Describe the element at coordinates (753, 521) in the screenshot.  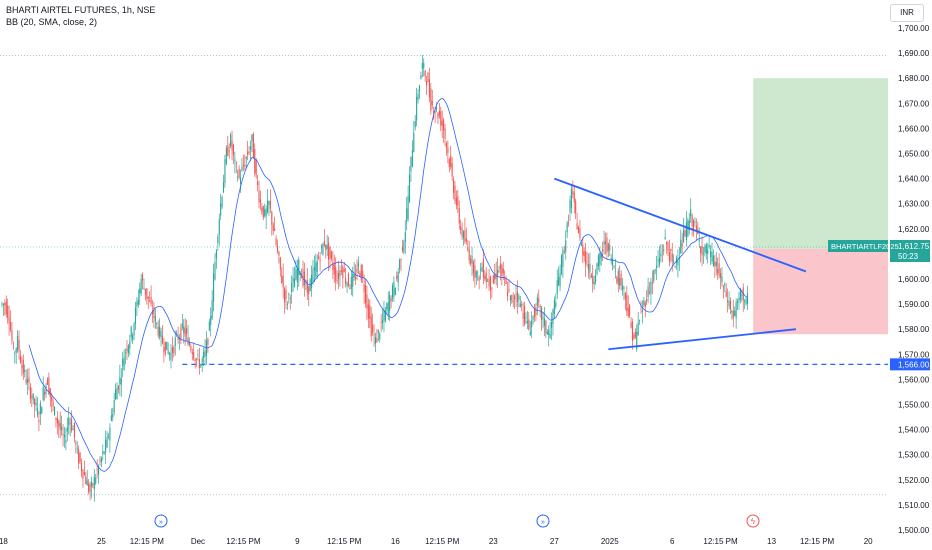
I see `lightning-icon` at that location.